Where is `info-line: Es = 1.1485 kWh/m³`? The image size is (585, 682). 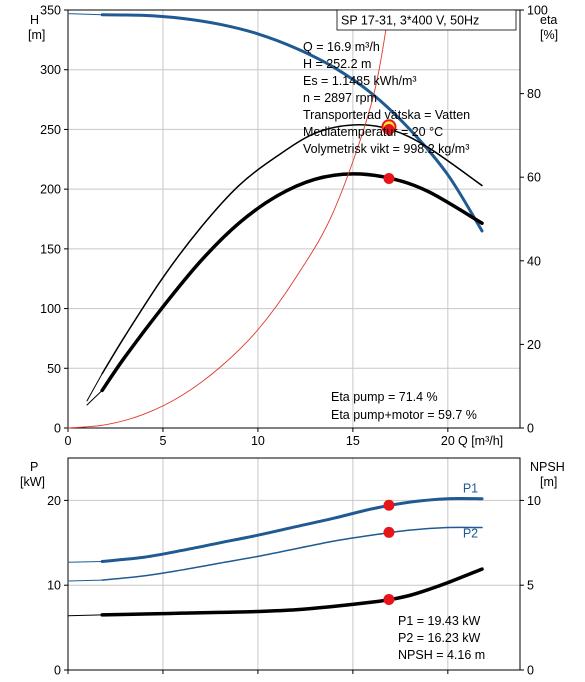 info-line: Es = 1.1485 kWh/m³ is located at coordinates (360, 81).